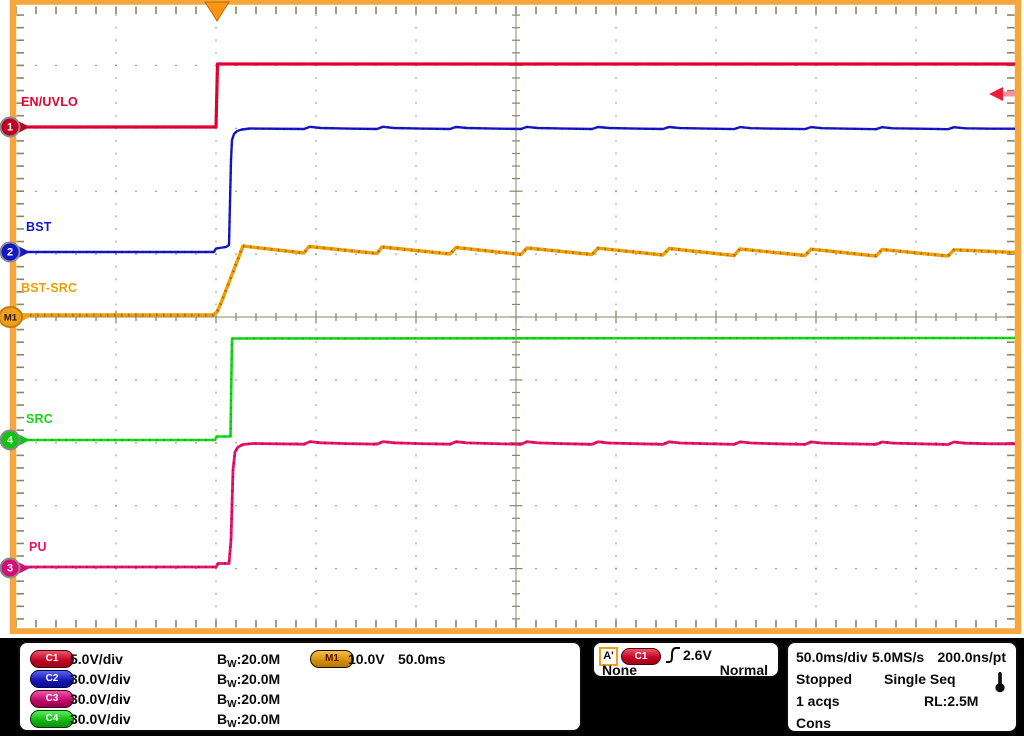 The image size is (1024, 736). Describe the element at coordinates (249, 680) in the screenshot. I see `channel-bandwidth-c2: BW:20.0M` at that location.